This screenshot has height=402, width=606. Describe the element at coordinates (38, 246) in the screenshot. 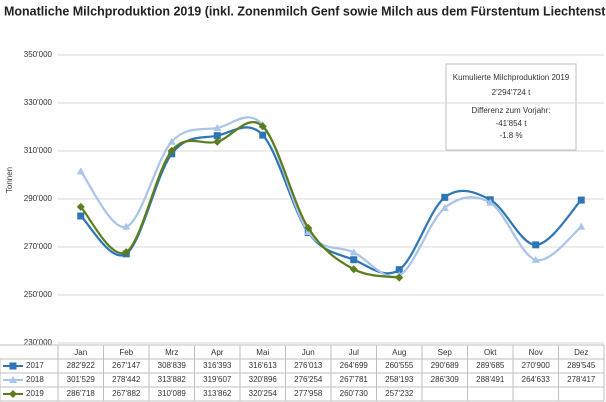

I see `y-tick-label: 270'000` at that location.